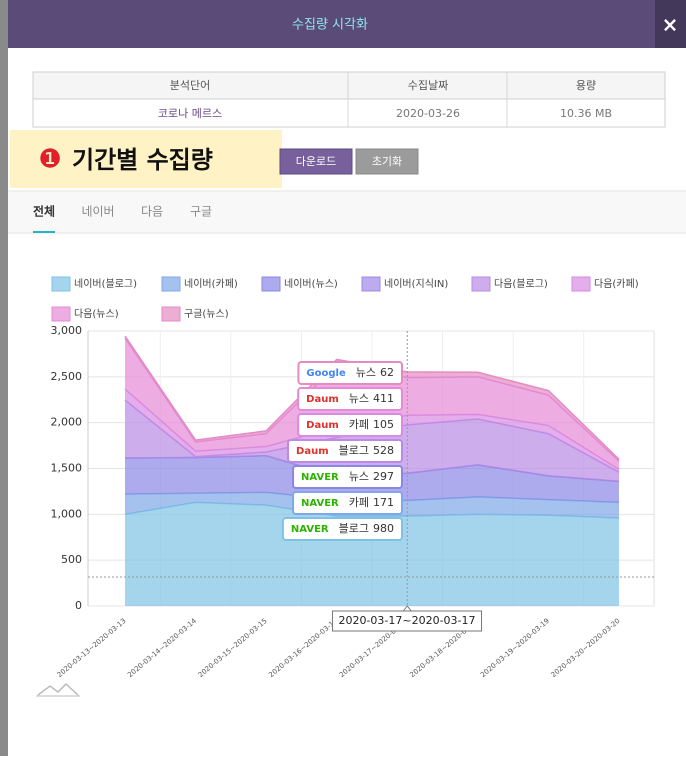  Describe the element at coordinates (67, 330) in the screenshot. I see `y-tick-label: 3,000` at that location.